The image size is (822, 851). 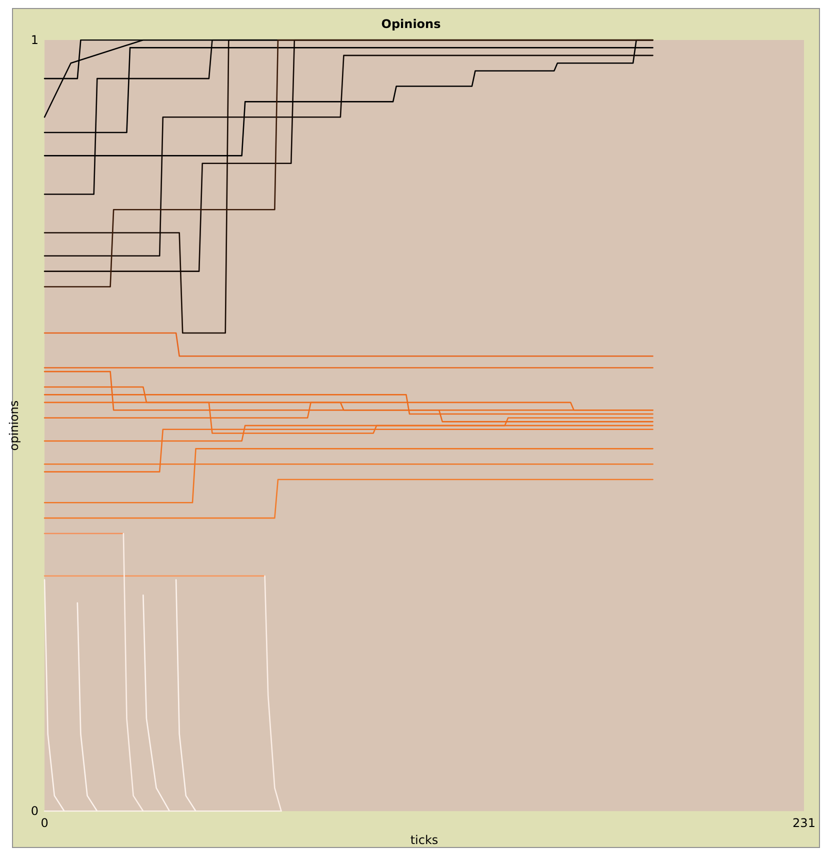 I want to click on x-axis-title: ticks, so click(x=424, y=840).